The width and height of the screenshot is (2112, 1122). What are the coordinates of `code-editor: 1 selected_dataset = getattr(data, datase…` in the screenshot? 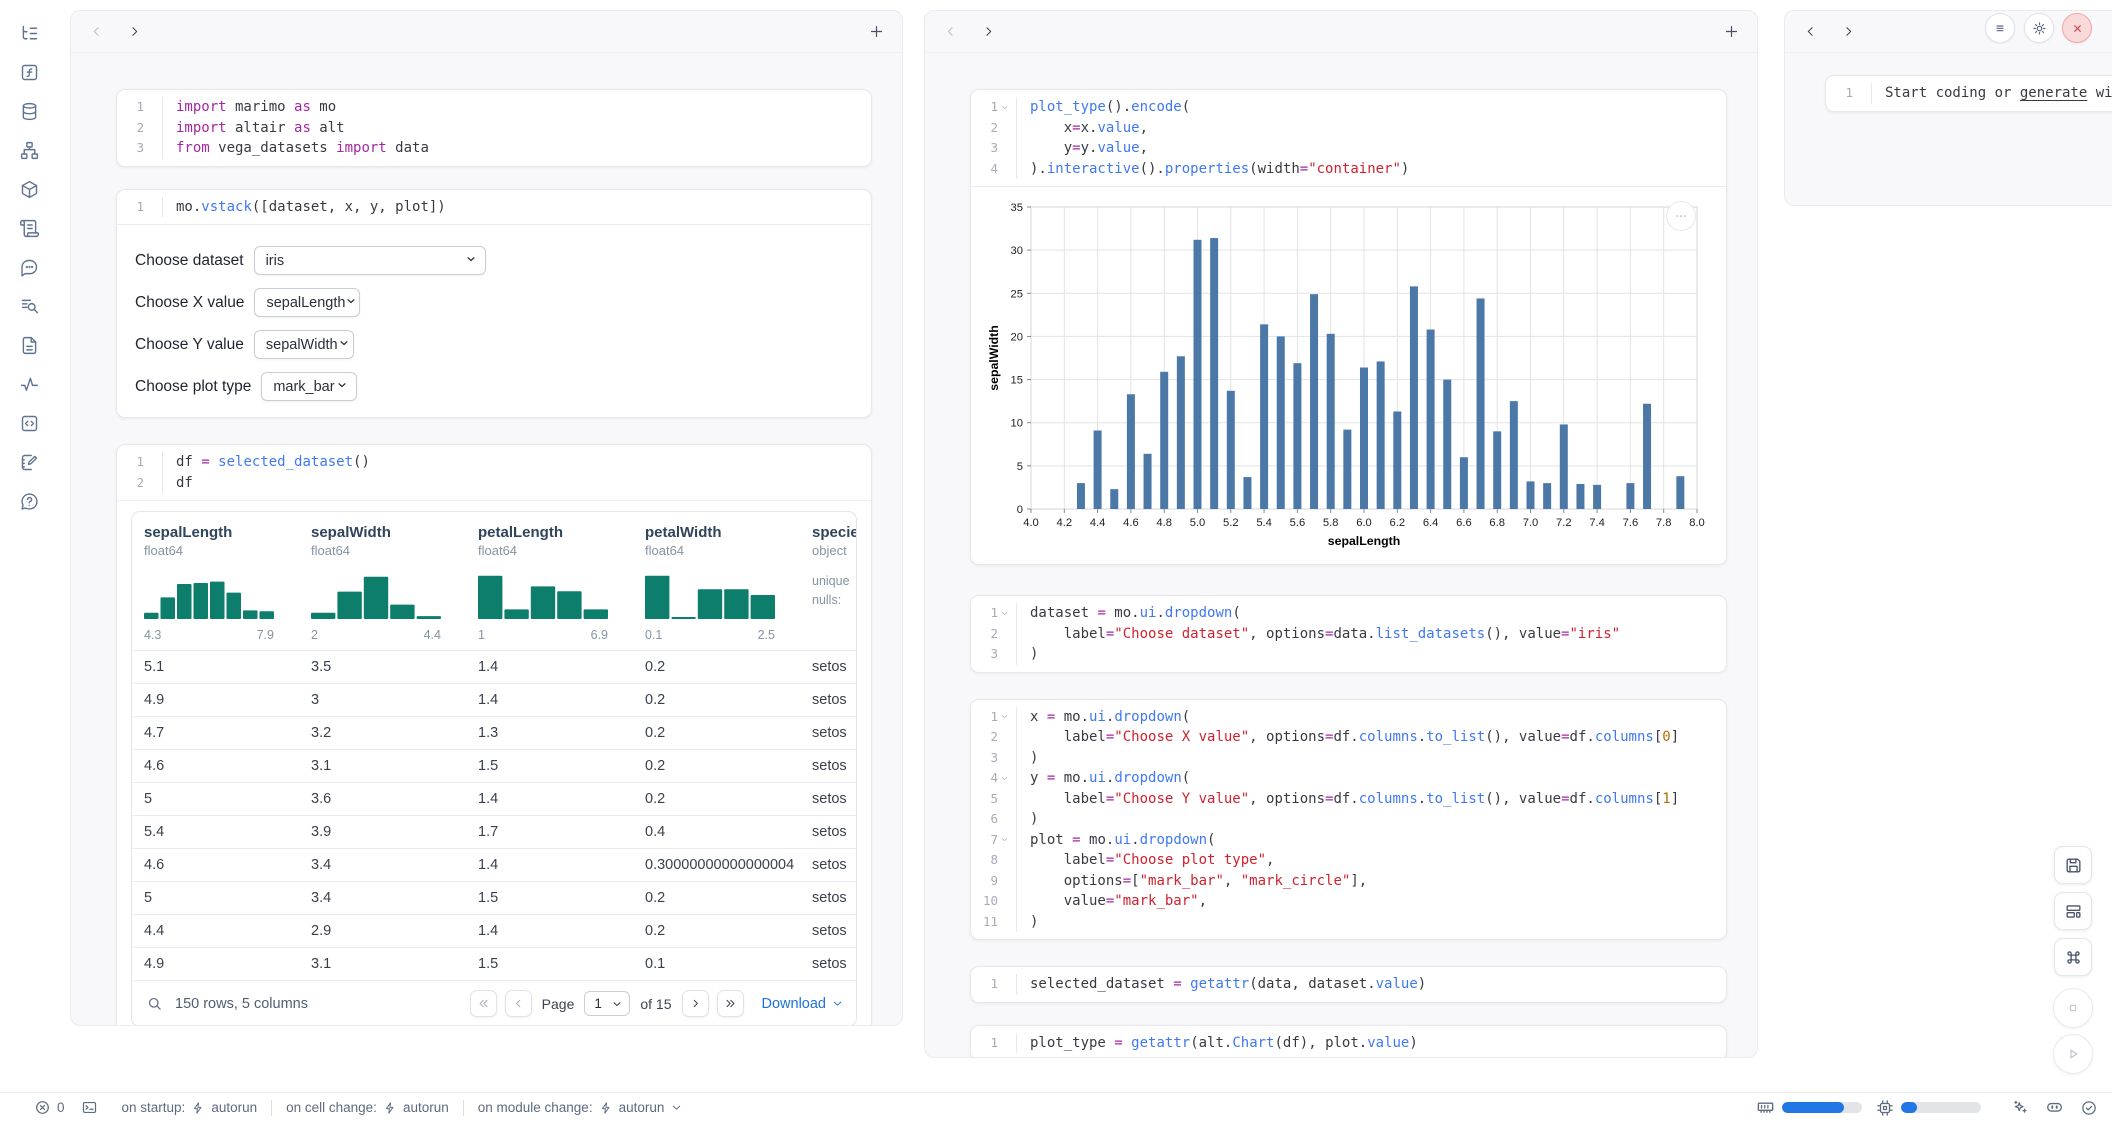 It's located at (1348, 984).